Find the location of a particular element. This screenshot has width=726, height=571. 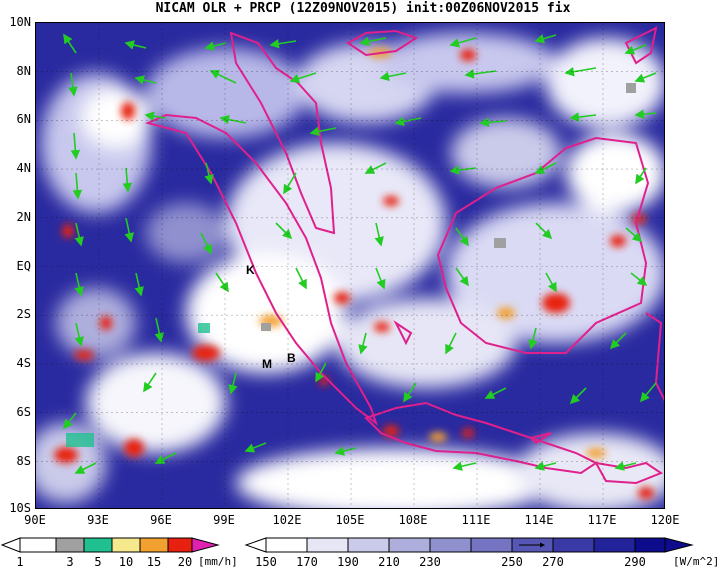

lon-label: 90E is located at coordinates (35, 520).